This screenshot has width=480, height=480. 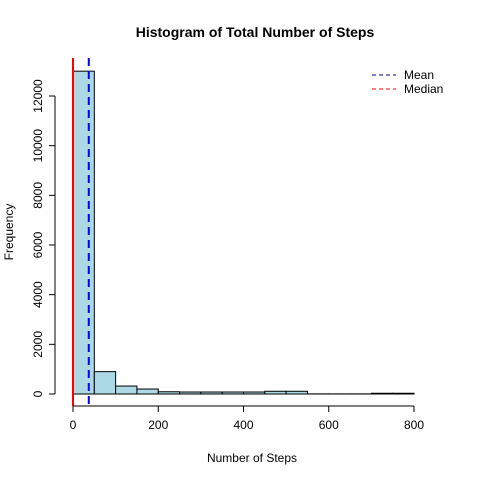 What do you see at coordinates (419, 75) in the screenshot?
I see `legend-label: Mean` at bounding box center [419, 75].